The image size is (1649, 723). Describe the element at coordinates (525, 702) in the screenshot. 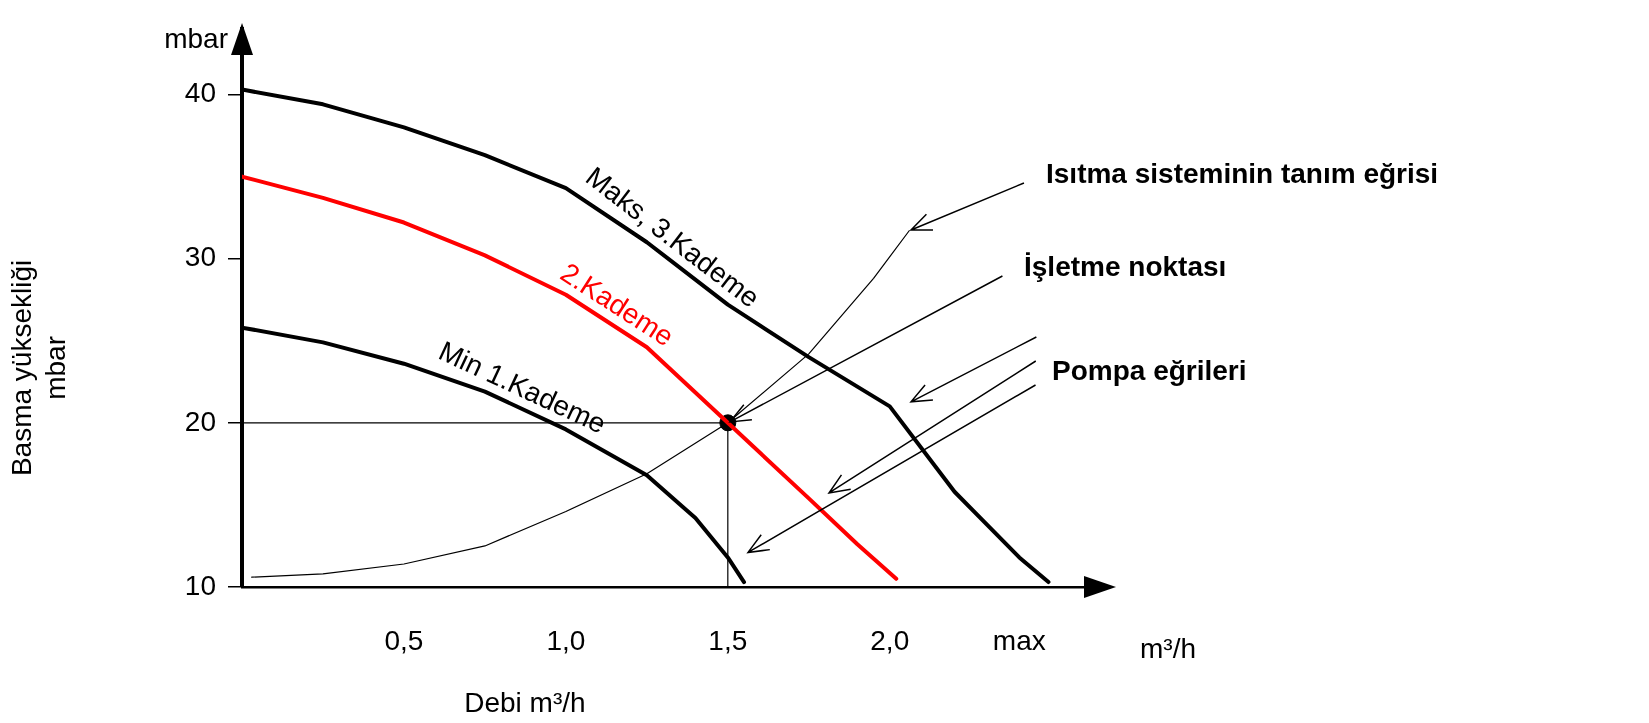

I see `x-axis-title: Debi m³/h` at that location.